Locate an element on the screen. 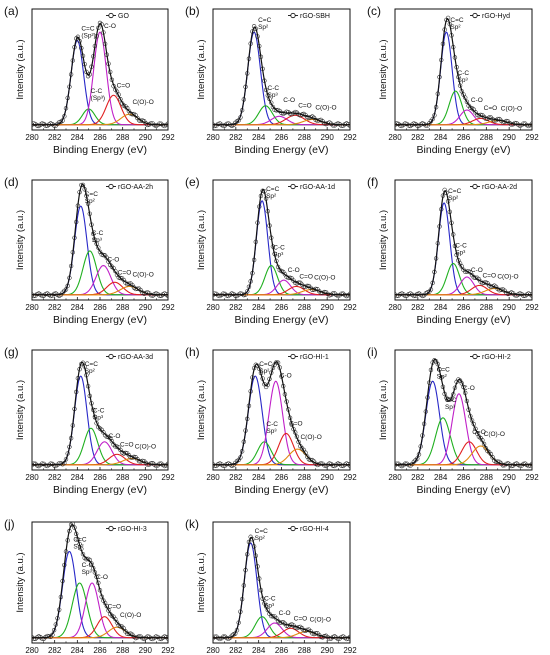 The width and height of the screenshot is (550, 655). label-sp2: Sp² is located at coordinates (442, 376).